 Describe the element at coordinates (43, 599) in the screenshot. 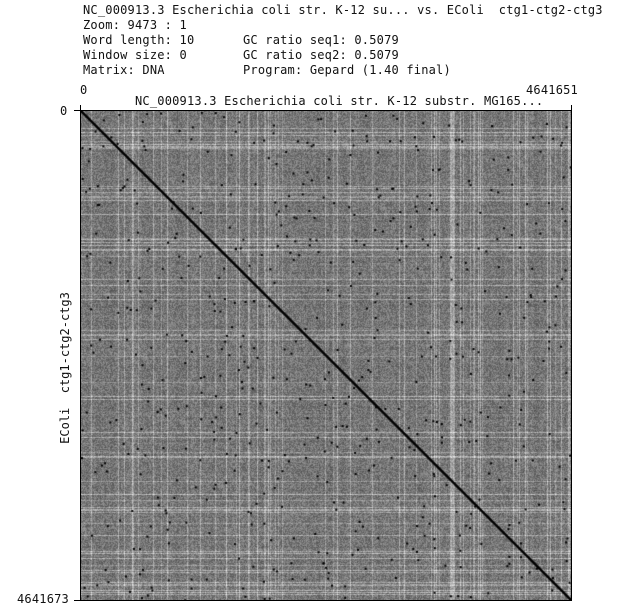

I see `y-axis-max-label: 4641673` at that location.